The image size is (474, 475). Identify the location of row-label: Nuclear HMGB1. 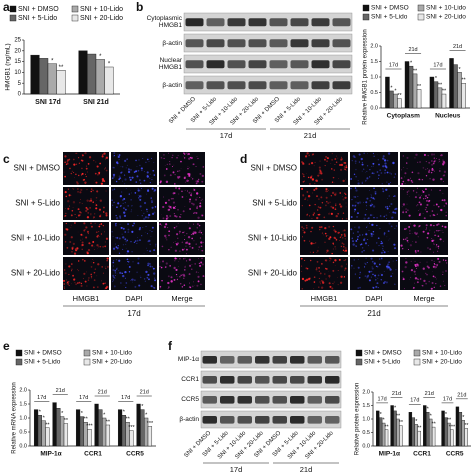
(170, 64).